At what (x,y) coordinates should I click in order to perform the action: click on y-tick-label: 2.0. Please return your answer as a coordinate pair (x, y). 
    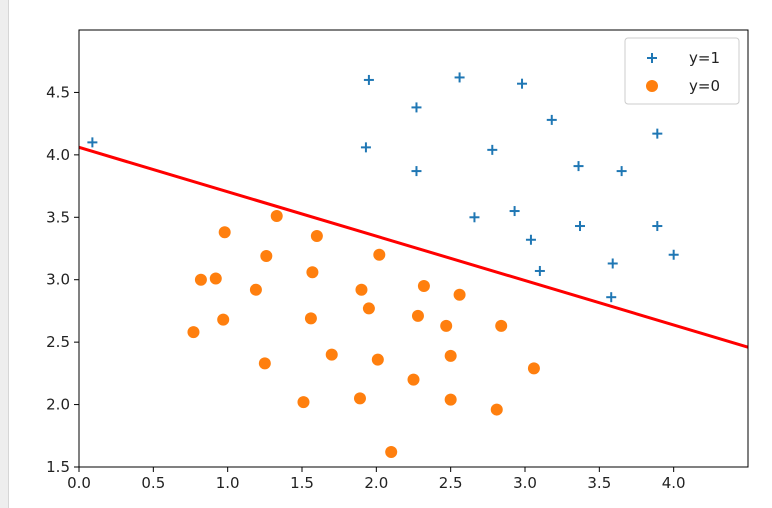
    Looking at the image, I should click on (58, 405).